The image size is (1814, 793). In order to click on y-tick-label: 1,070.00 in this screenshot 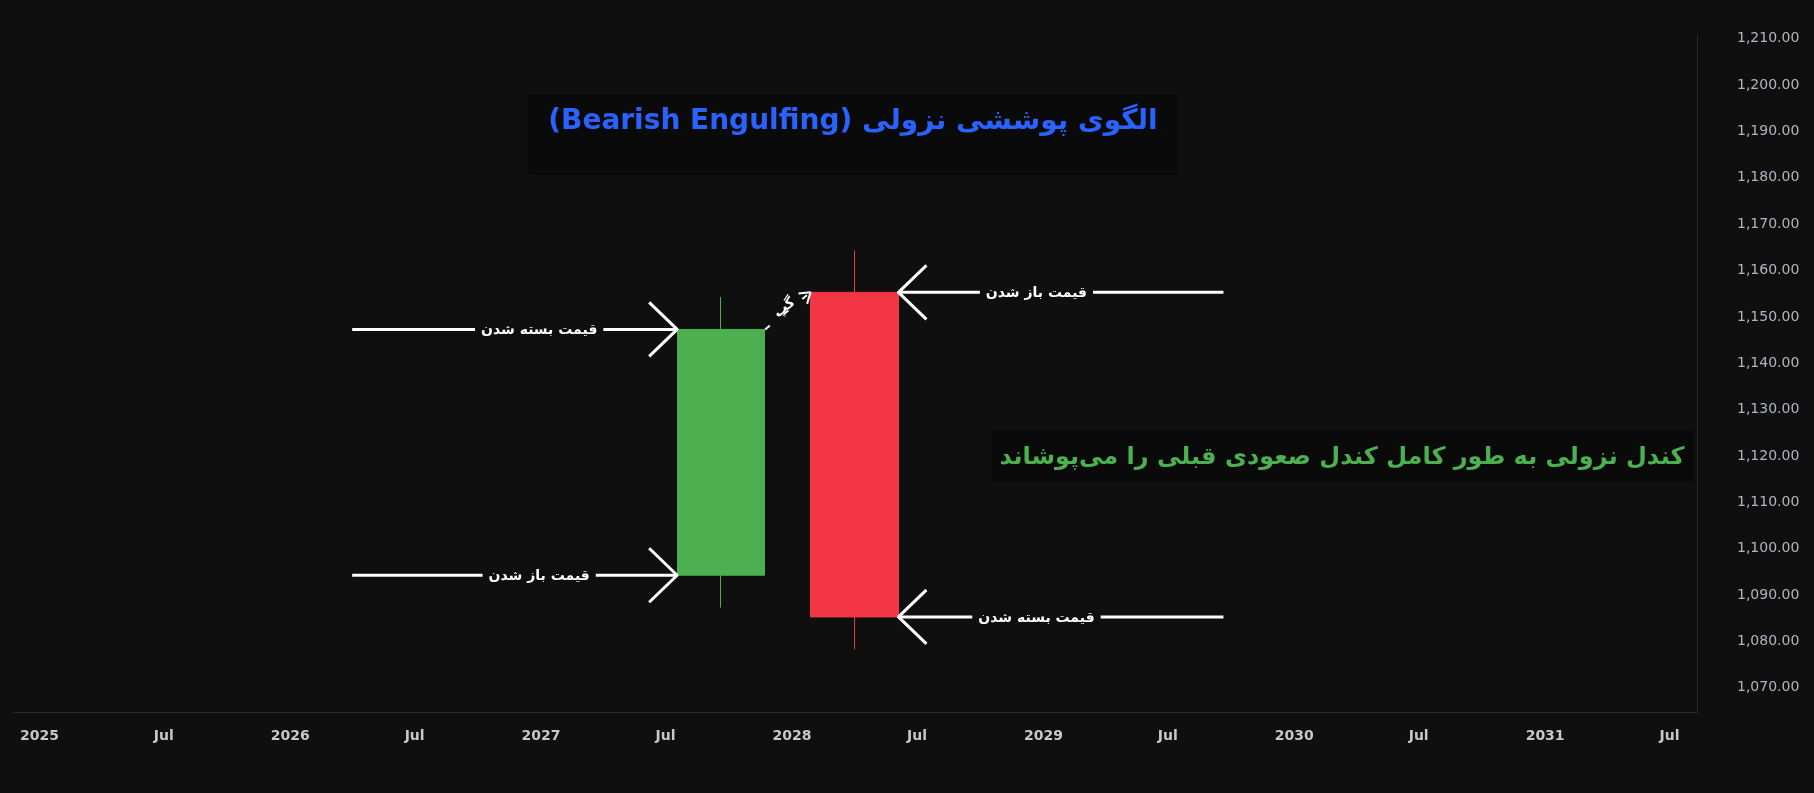, I will do `click(1768, 686)`.